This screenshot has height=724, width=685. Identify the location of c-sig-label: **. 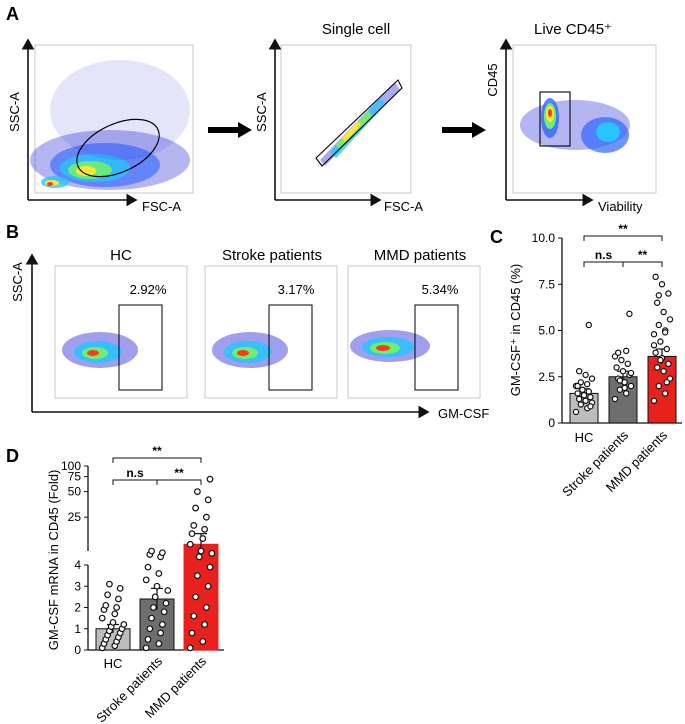
(623, 229).